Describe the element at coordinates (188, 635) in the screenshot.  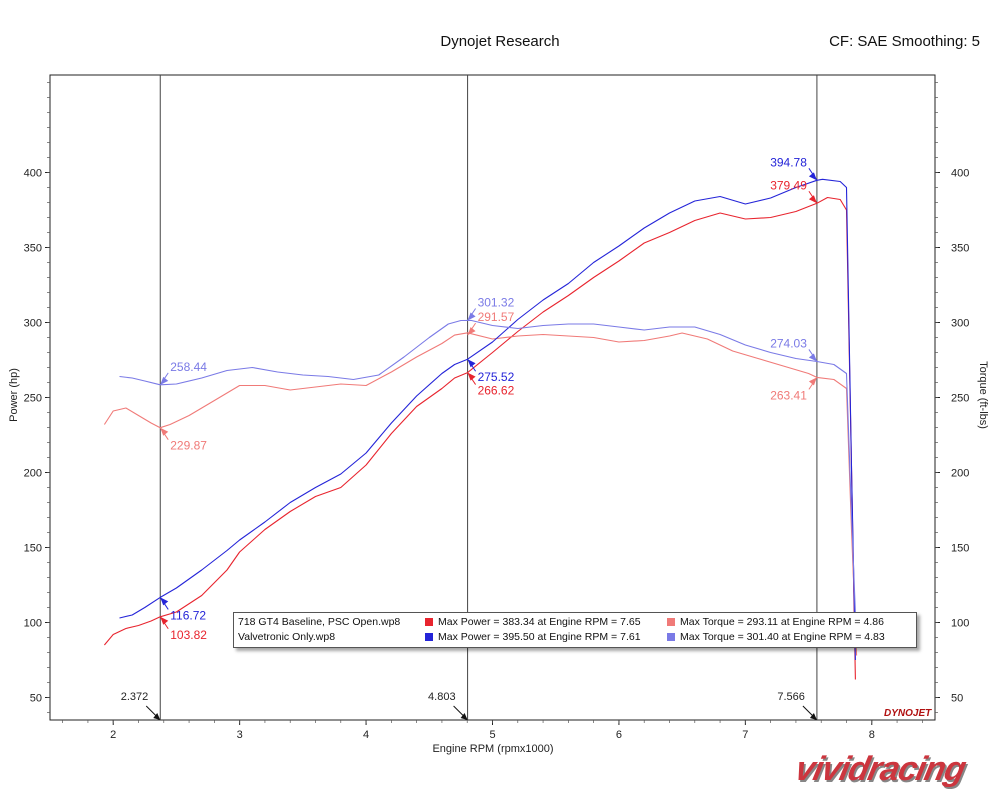
I see `callout-value-label: 103.82` at that location.